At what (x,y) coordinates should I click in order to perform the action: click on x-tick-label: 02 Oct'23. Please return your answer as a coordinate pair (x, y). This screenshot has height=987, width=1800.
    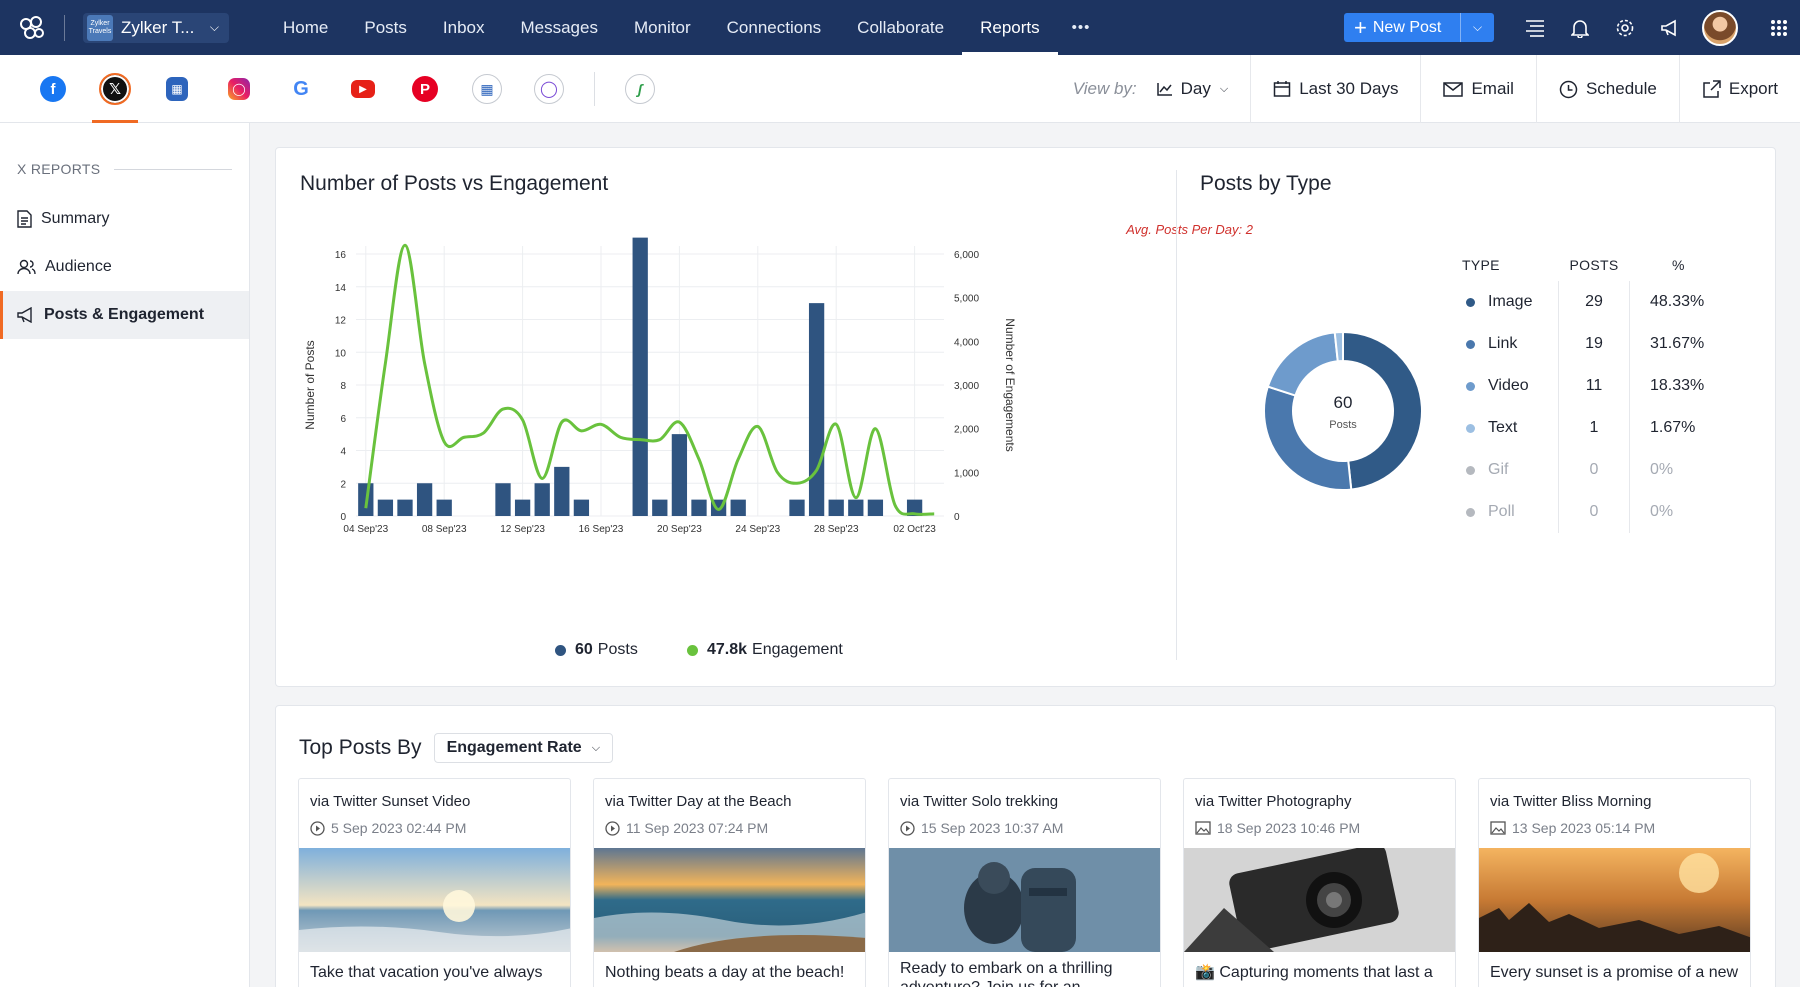
    Looking at the image, I should click on (914, 529).